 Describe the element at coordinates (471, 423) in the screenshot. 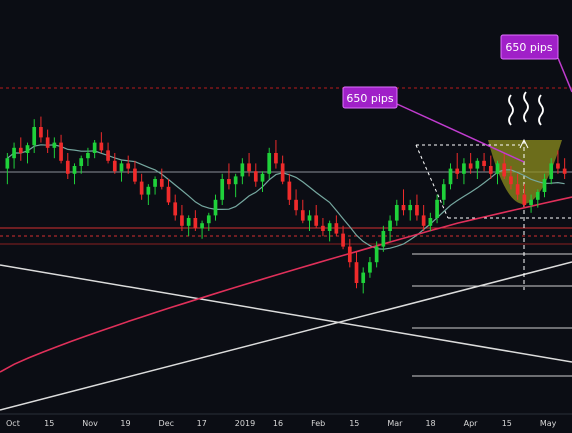

I see `x-tick-label: Apr` at that location.